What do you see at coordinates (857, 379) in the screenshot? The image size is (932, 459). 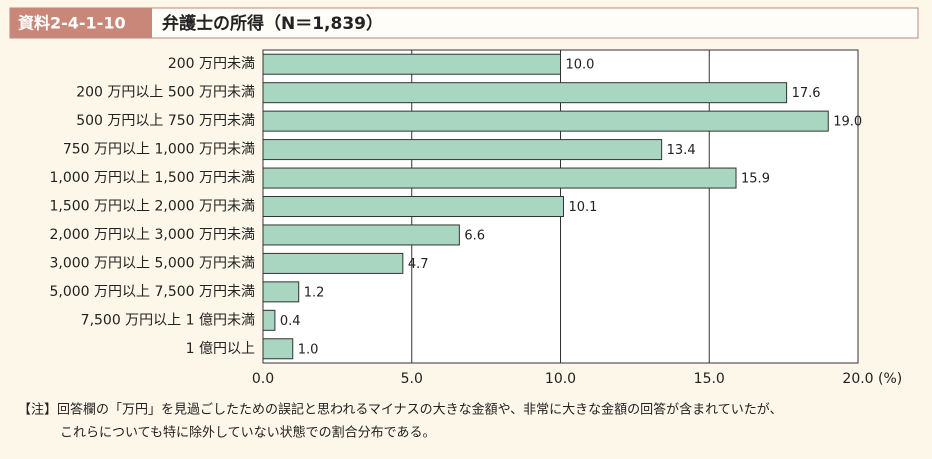 I see `x-tick-label: 20.0` at bounding box center [857, 379].